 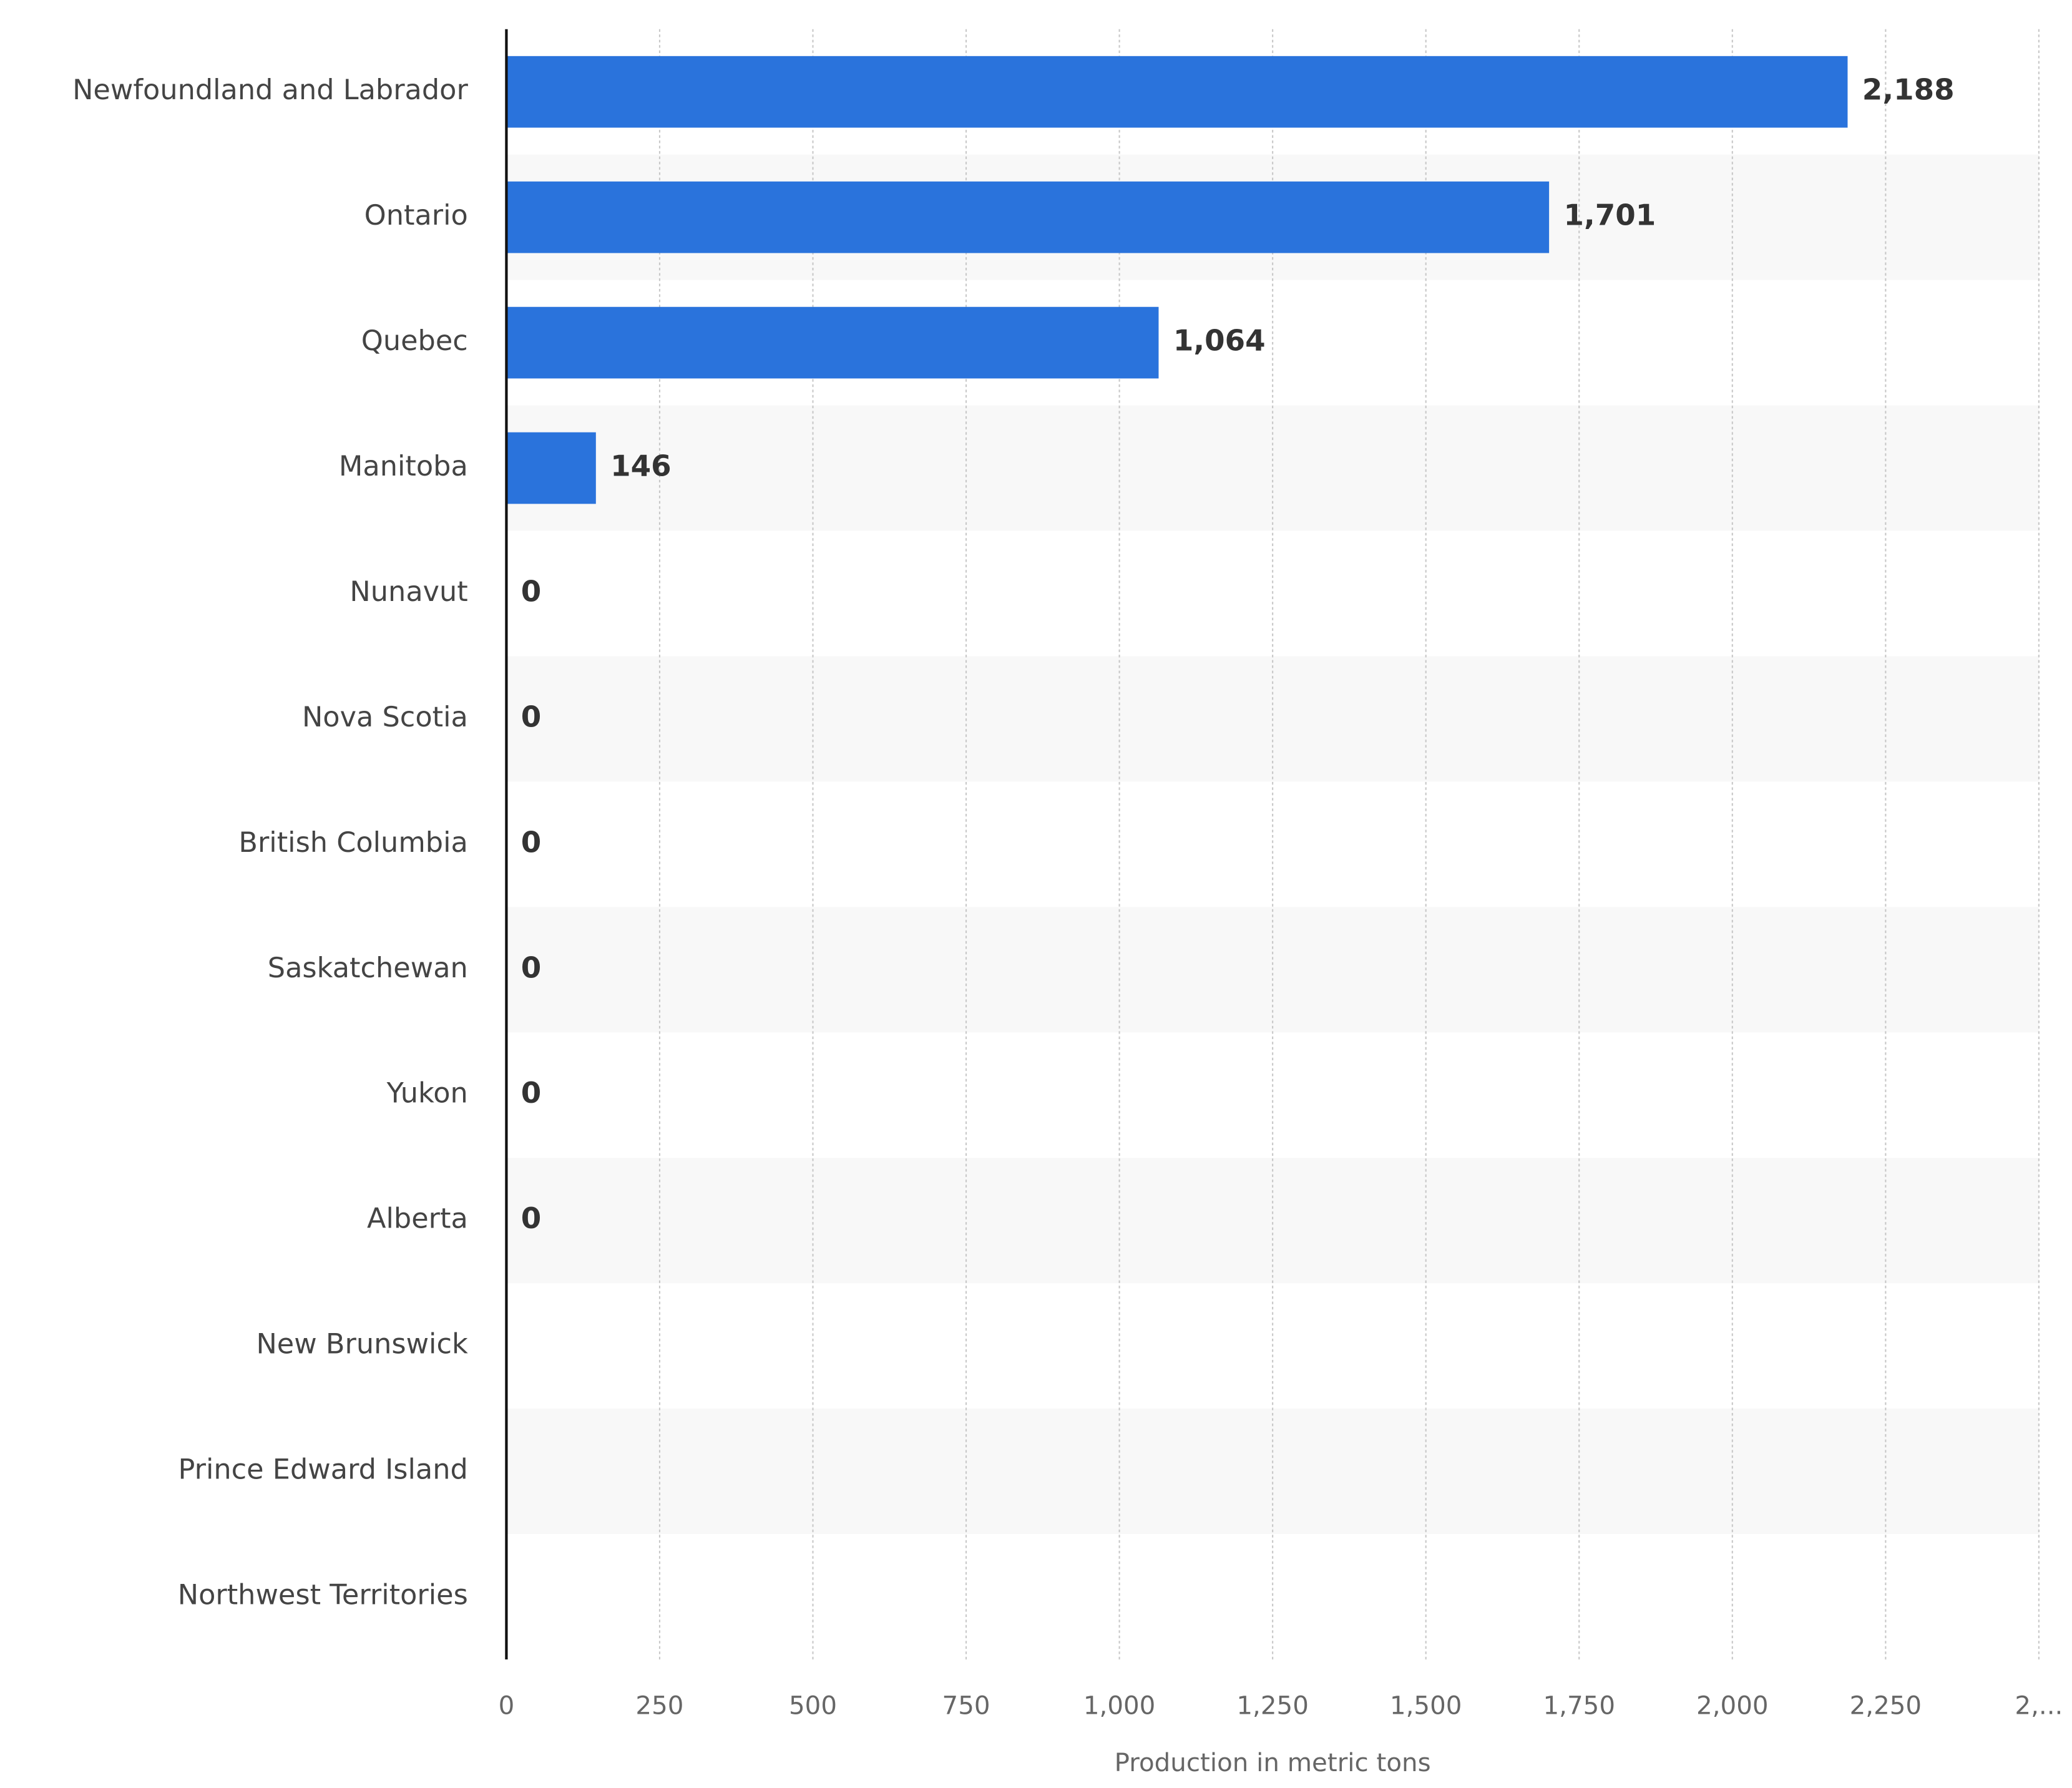 I want to click on x-tick-label: 0, so click(x=507, y=1705).